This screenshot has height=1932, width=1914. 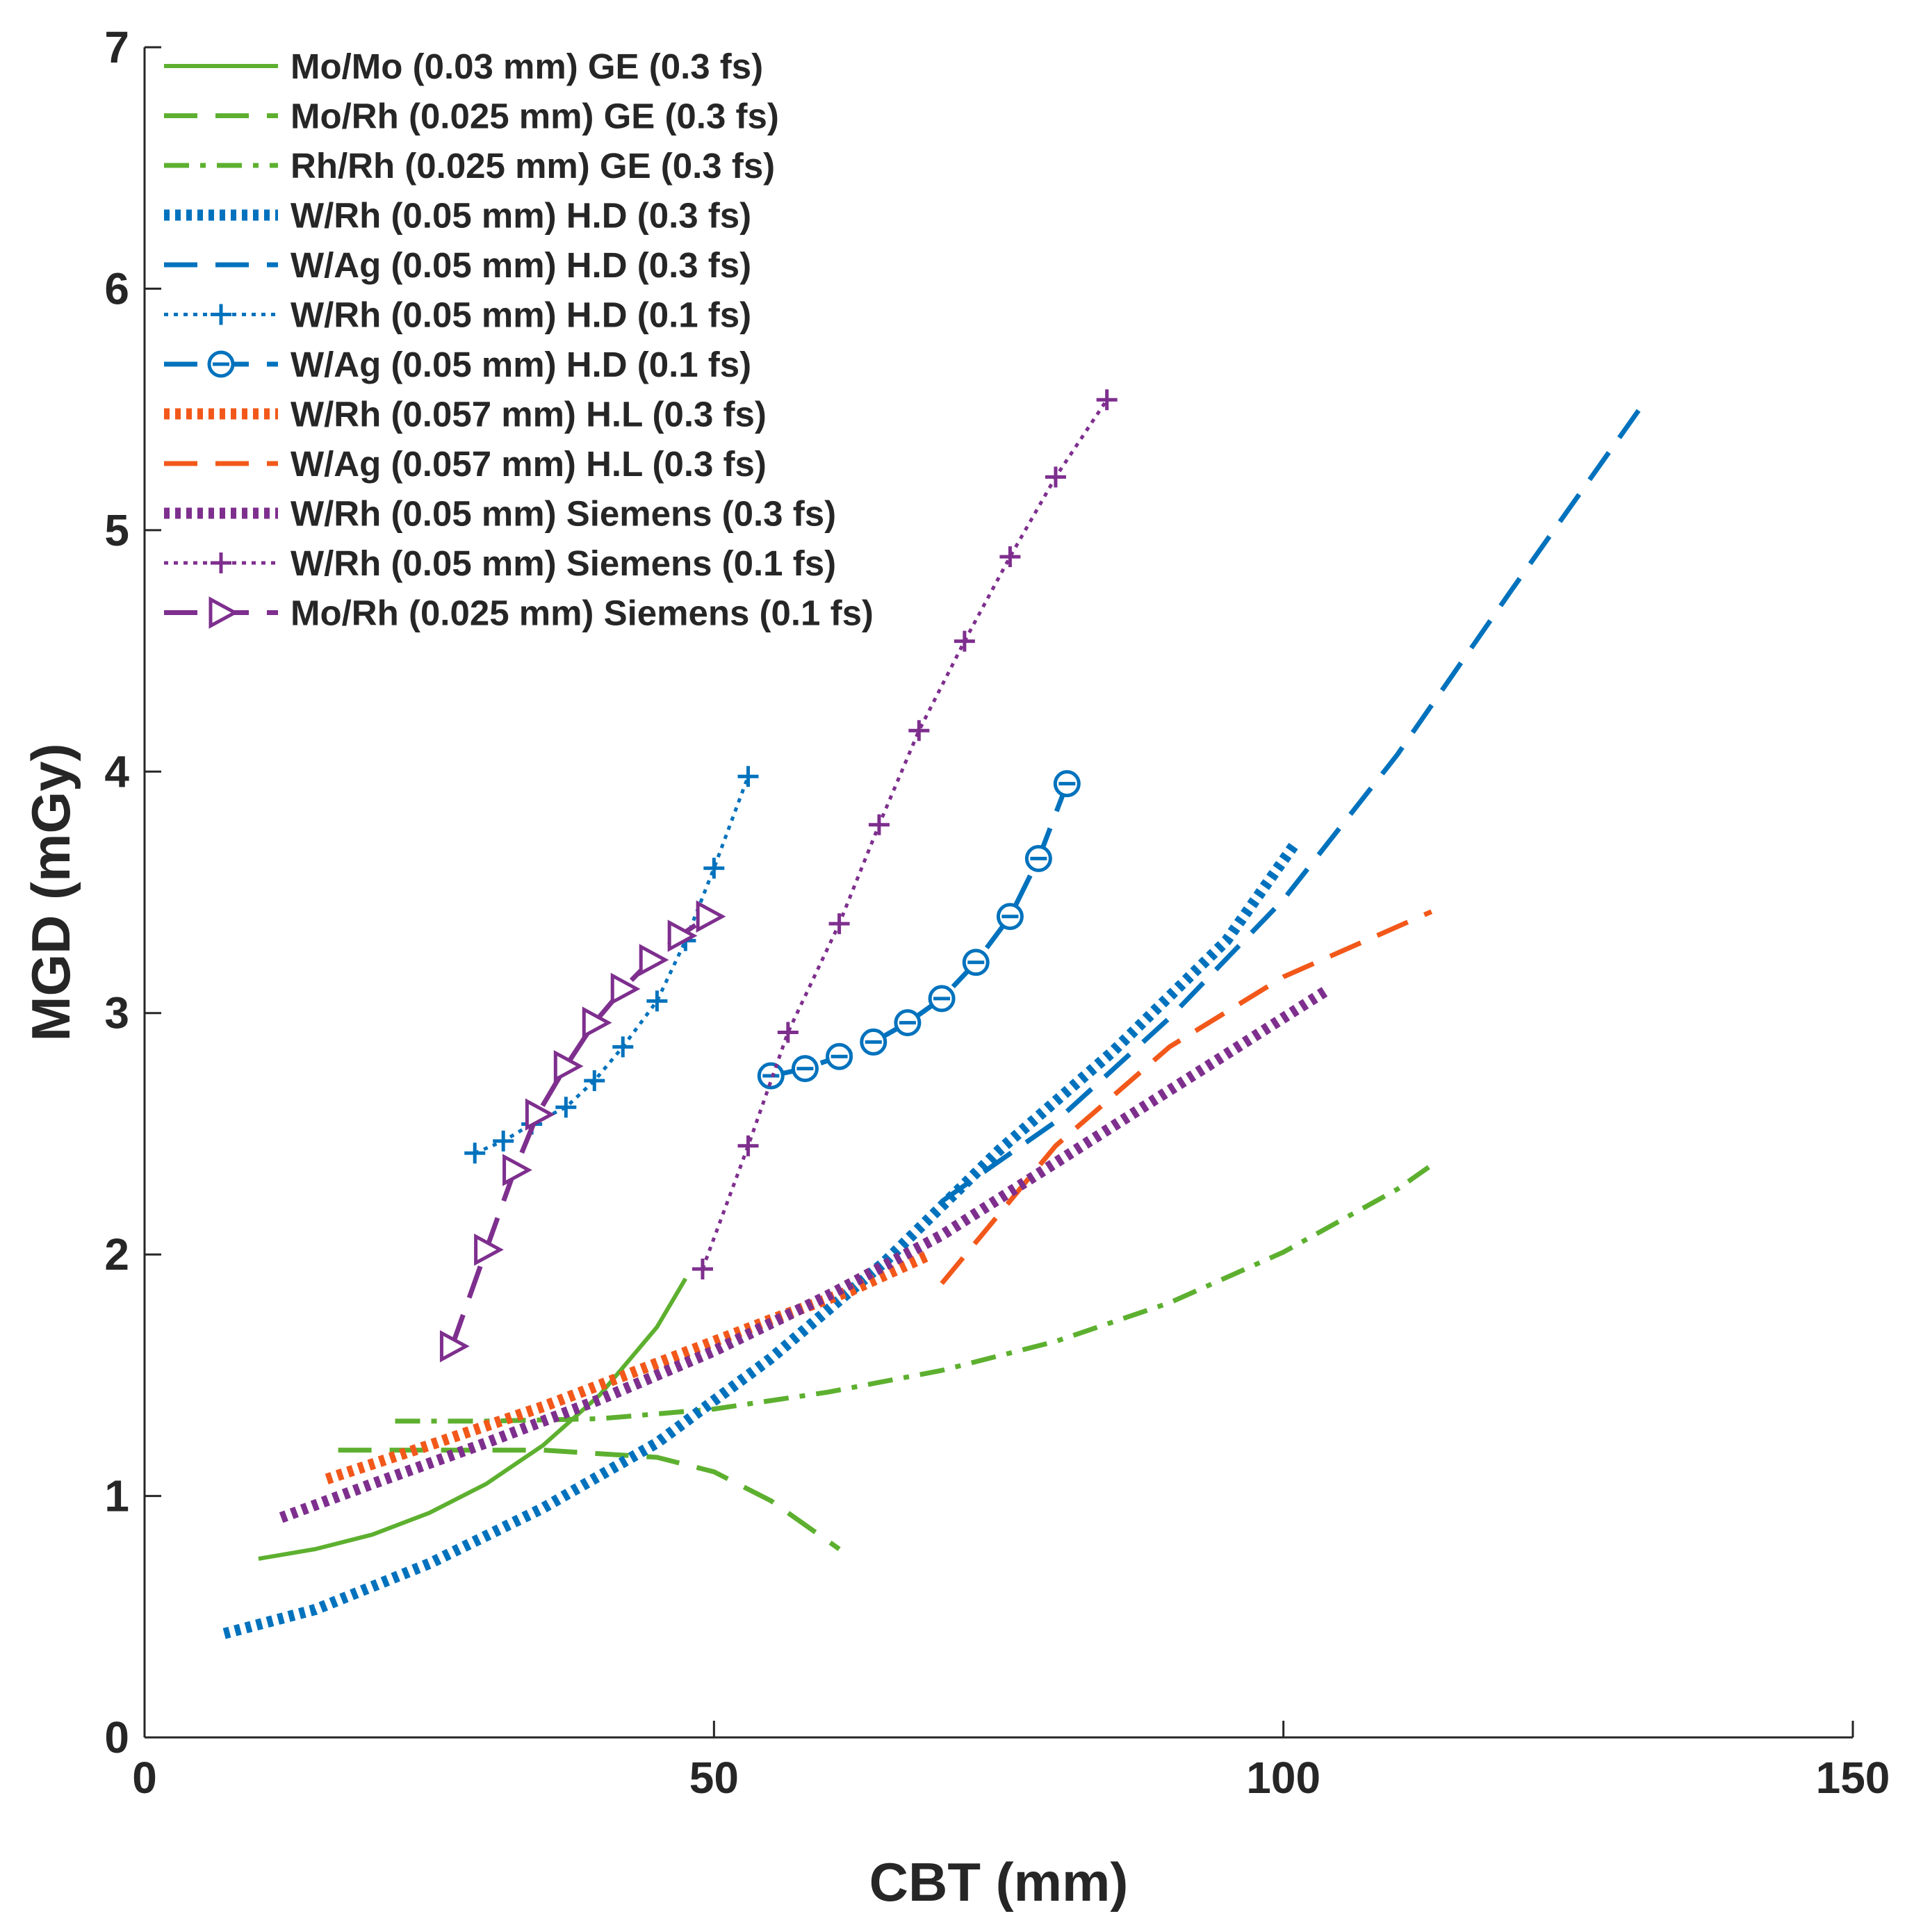 What do you see at coordinates (1283, 1778) in the screenshot?
I see `x-tick-label: 100` at bounding box center [1283, 1778].